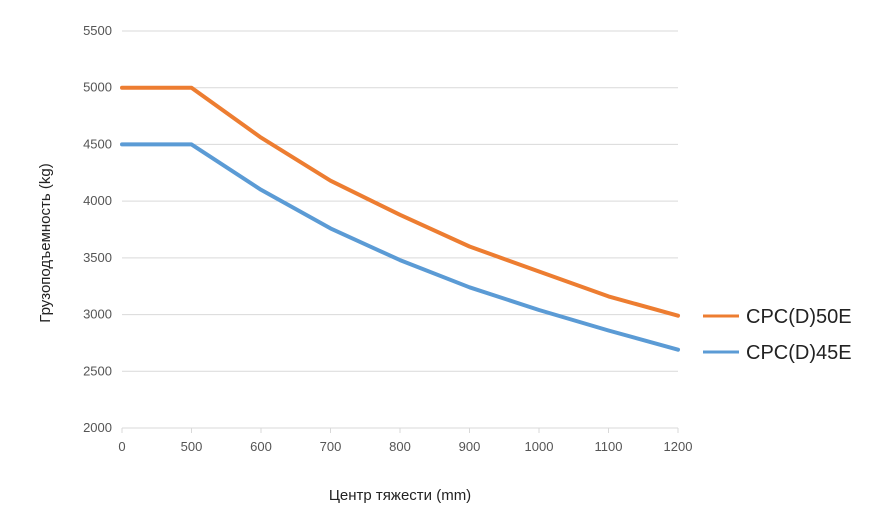 The width and height of the screenshot is (888, 518). I want to click on y-tick-label: 4500, so click(97, 143).